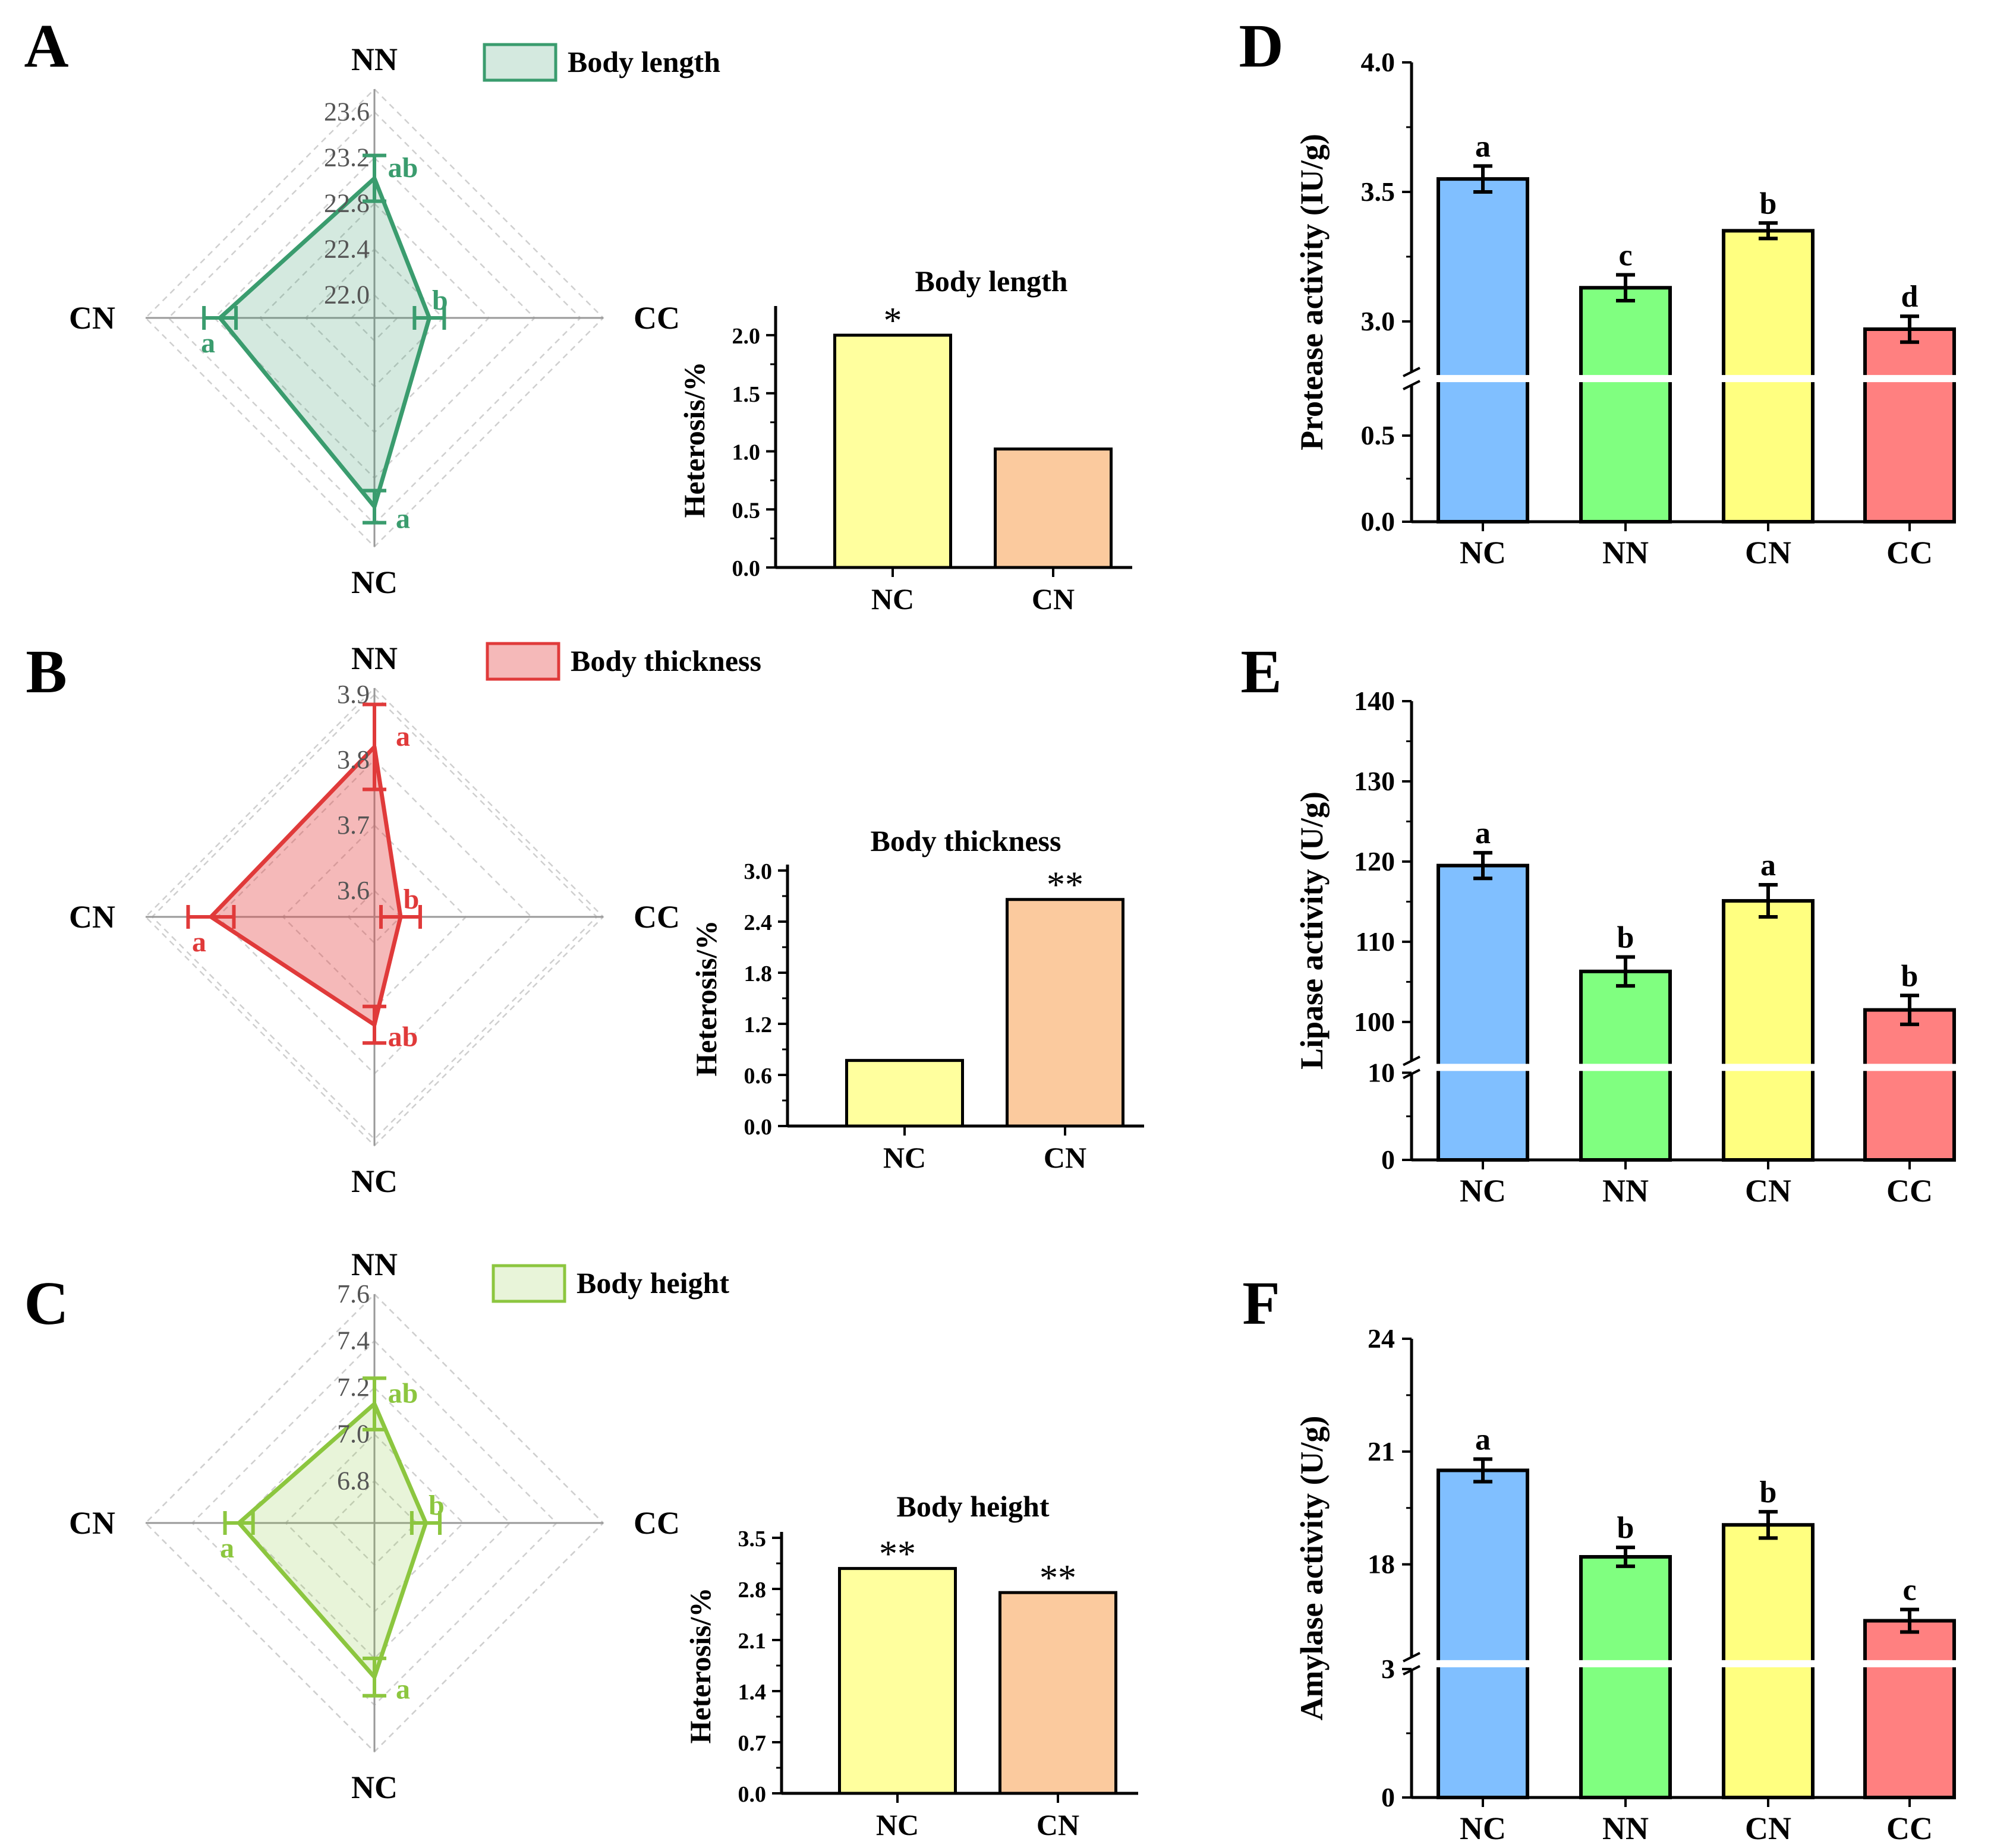 Image resolution: width=1994 pixels, height=1848 pixels. What do you see at coordinates (353, 759) in the screenshot?
I see `radar-tick-label: 3.8` at bounding box center [353, 759].